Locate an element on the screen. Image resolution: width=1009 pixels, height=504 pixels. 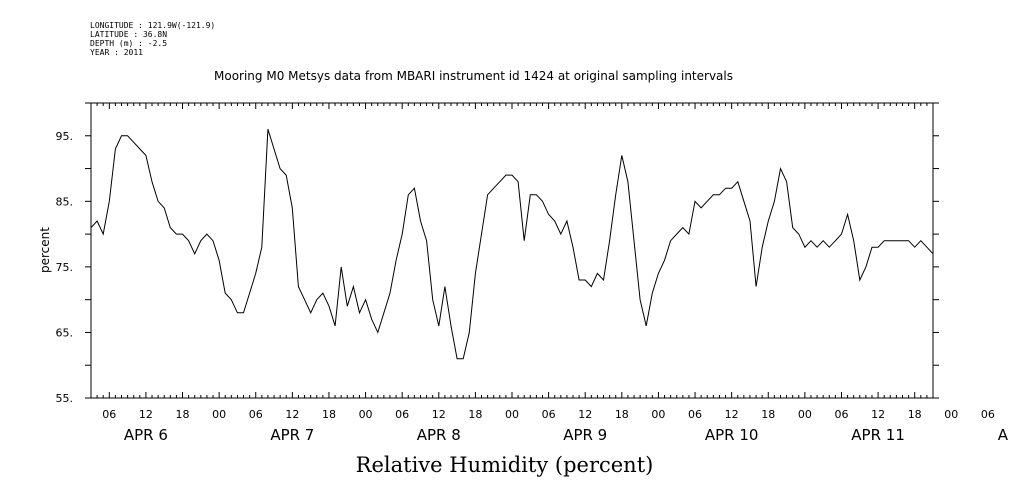
depth-text: DEPTH (m) : -2.5 is located at coordinates (129, 43).